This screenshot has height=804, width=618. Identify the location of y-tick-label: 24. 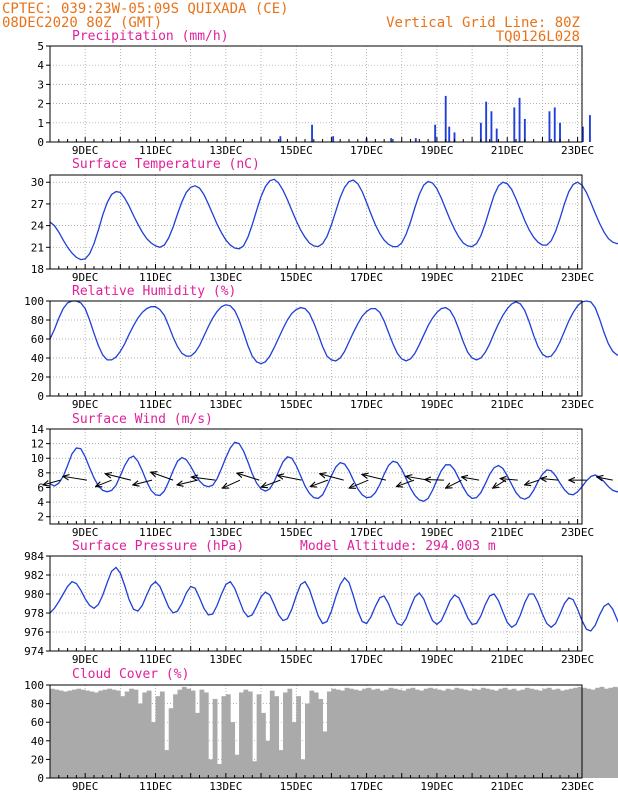
(38, 226).